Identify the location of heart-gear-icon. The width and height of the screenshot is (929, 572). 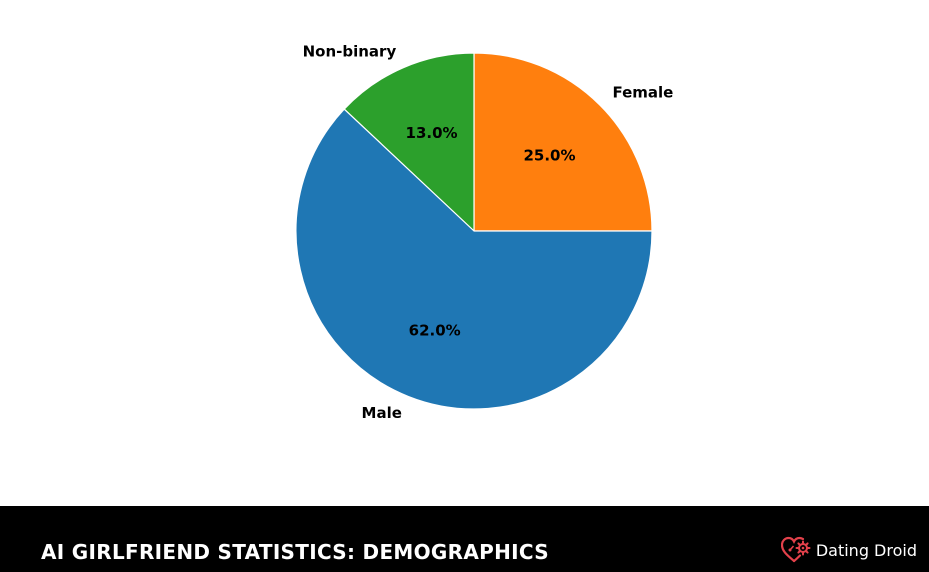
(795, 549).